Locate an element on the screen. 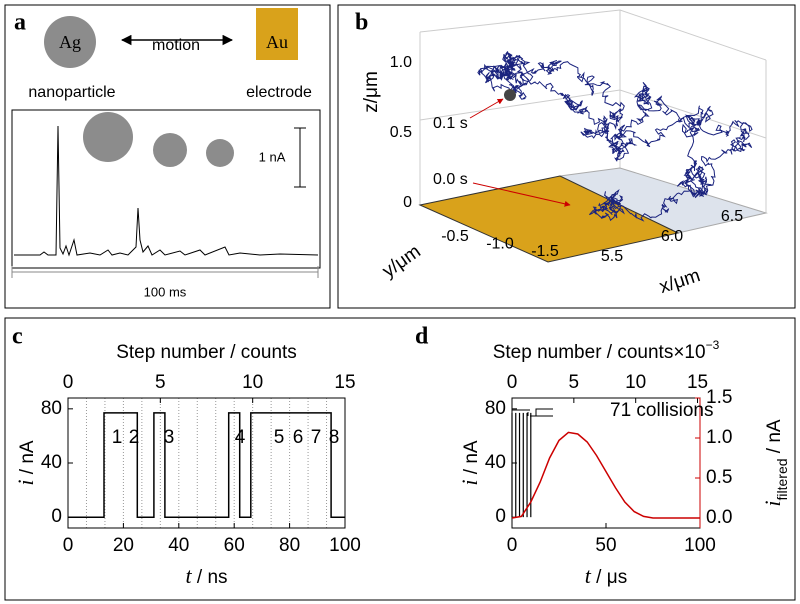 The height and width of the screenshot is (604, 800). z-tick-label: 0 is located at coordinates (407, 202).